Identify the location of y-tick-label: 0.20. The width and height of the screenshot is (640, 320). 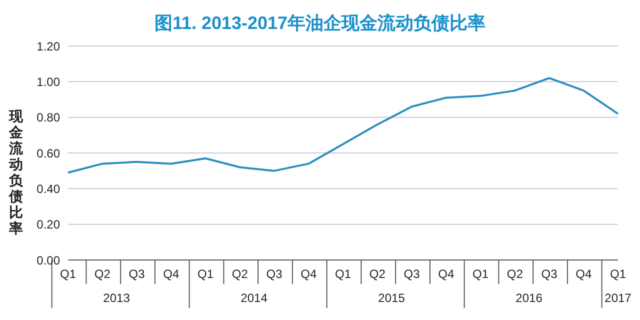
(48, 225).